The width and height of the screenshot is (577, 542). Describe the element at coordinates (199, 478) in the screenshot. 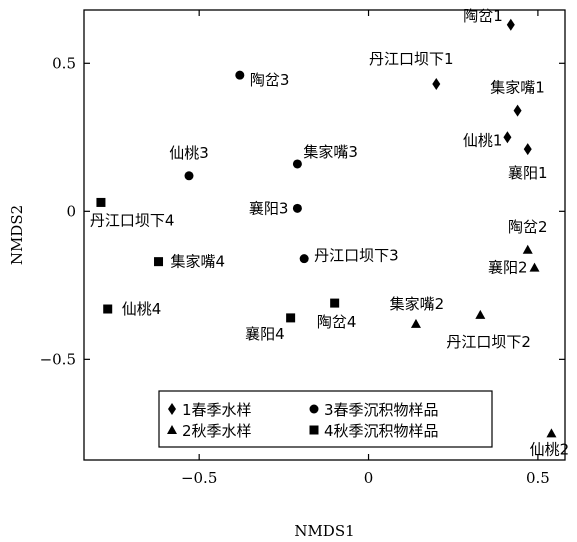

I see `x-tick-label: −0.5` at that location.